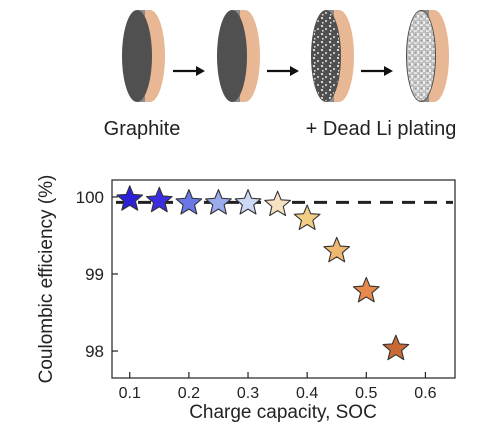 Image resolution: width=494 pixels, height=445 pixels. What do you see at coordinates (381, 129) in the screenshot?
I see `dead-li-plating-label: + Dead Li plating` at bounding box center [381, 129].